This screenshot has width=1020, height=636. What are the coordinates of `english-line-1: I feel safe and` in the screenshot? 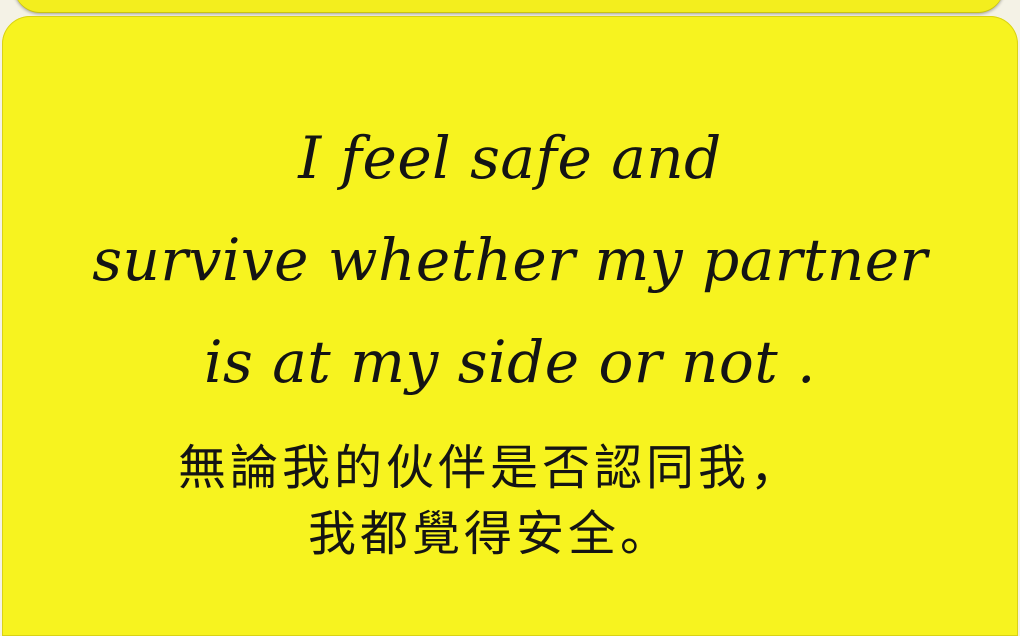 It's located at (510, 158).